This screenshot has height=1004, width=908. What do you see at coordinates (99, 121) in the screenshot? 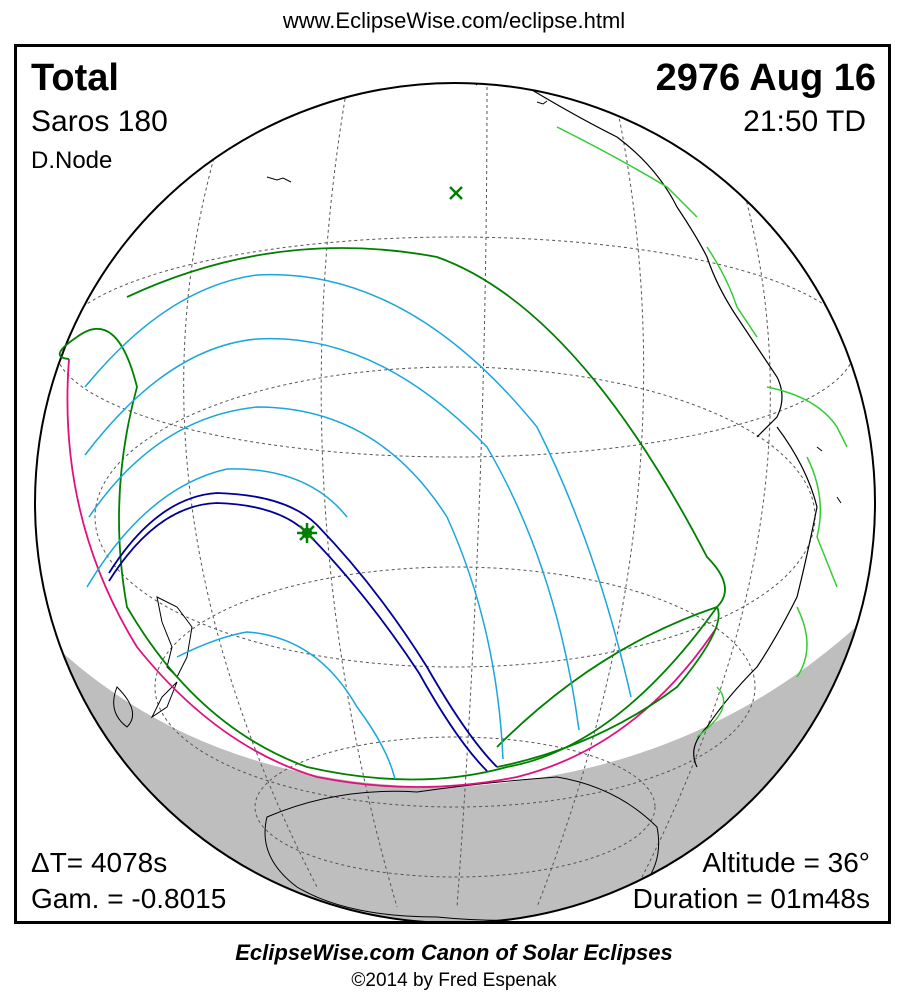
I see `saros-label: Saros 180` at bounding box center [99, 121].